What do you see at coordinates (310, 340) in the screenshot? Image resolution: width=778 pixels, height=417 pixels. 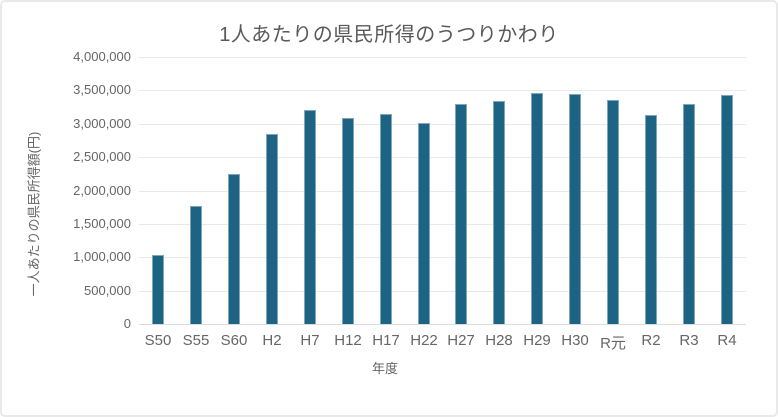 I see `x-tick-label: H7` at bounding box center [310, 340].